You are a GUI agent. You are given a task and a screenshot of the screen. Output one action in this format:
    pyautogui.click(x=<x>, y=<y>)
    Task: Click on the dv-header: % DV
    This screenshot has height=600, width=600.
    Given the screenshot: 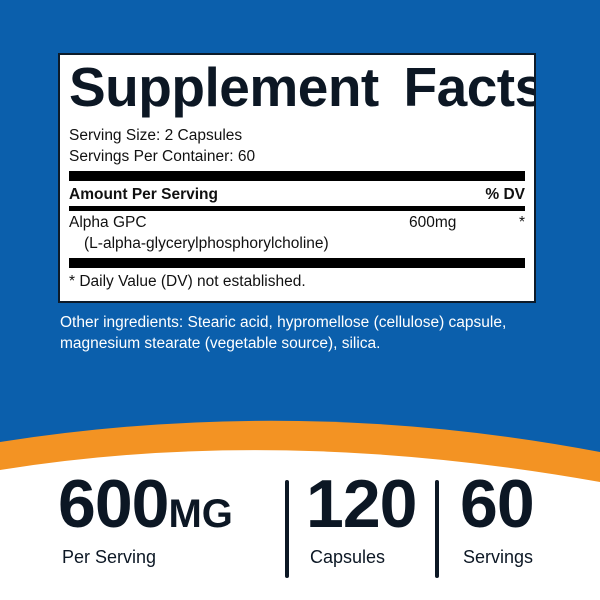 What is the action you would take?
    pyautogui.click(x=505, y=194)
    